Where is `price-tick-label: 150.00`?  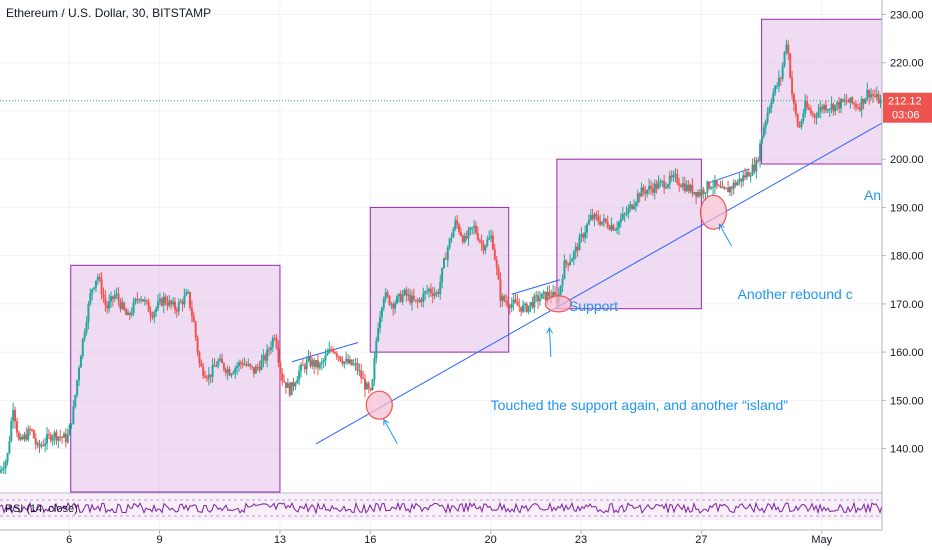
price-tick-label: 150.00 is located at coordinates (907, 401).